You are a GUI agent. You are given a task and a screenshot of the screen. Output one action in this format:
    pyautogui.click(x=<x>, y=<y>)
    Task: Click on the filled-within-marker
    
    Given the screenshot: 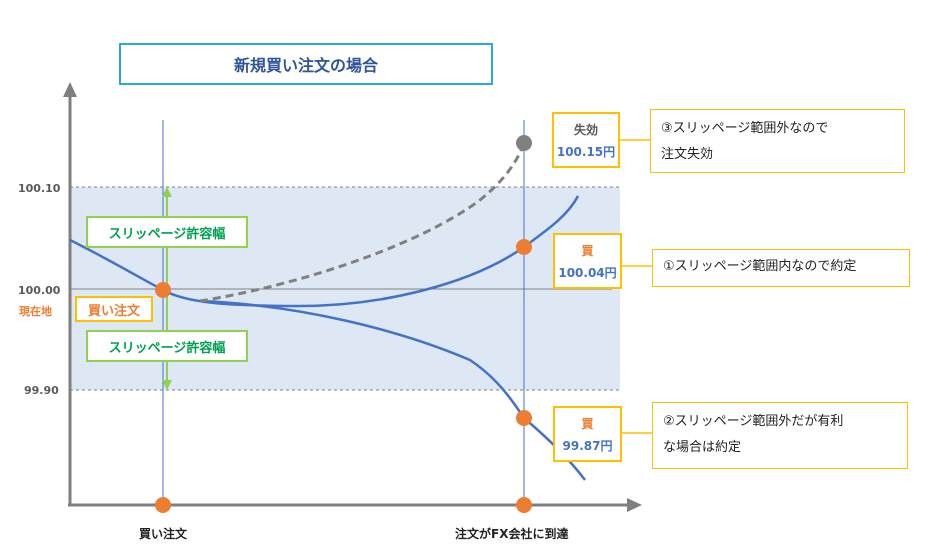 What is the action you would take?
    pyautogui.click(x=524, y=247)
    